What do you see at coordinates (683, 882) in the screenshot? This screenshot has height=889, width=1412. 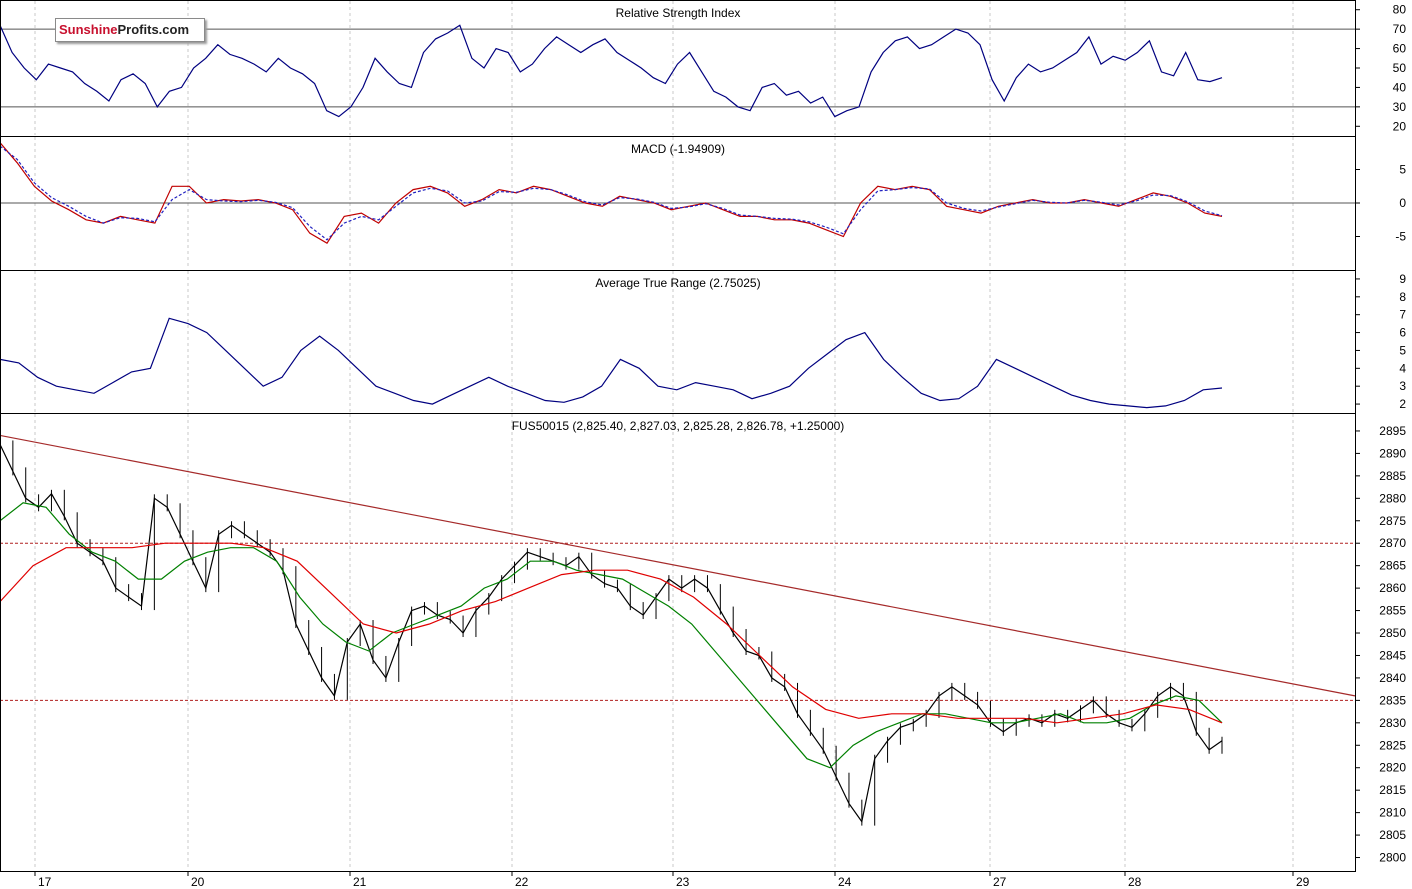 I see `x-tick-label: 23` at bounding box center [683, 882].